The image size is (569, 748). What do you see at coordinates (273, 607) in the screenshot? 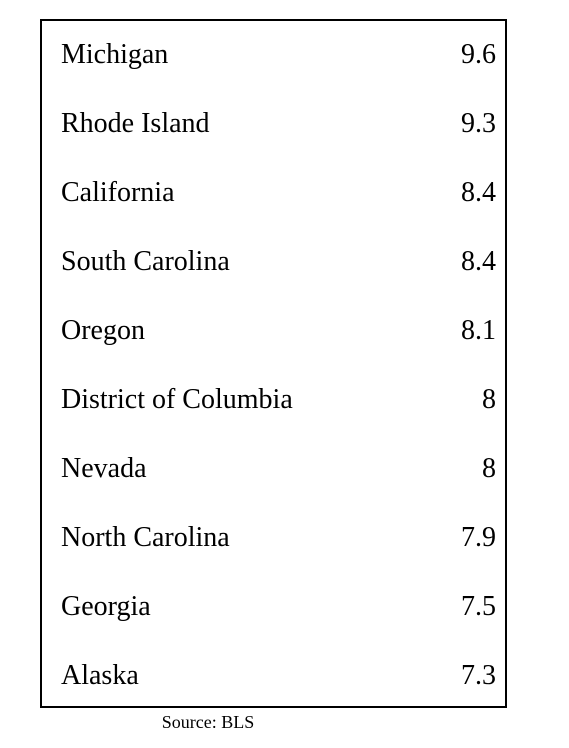
I see `table-row: Georgia 7.5` at bounding box center [273, 607].